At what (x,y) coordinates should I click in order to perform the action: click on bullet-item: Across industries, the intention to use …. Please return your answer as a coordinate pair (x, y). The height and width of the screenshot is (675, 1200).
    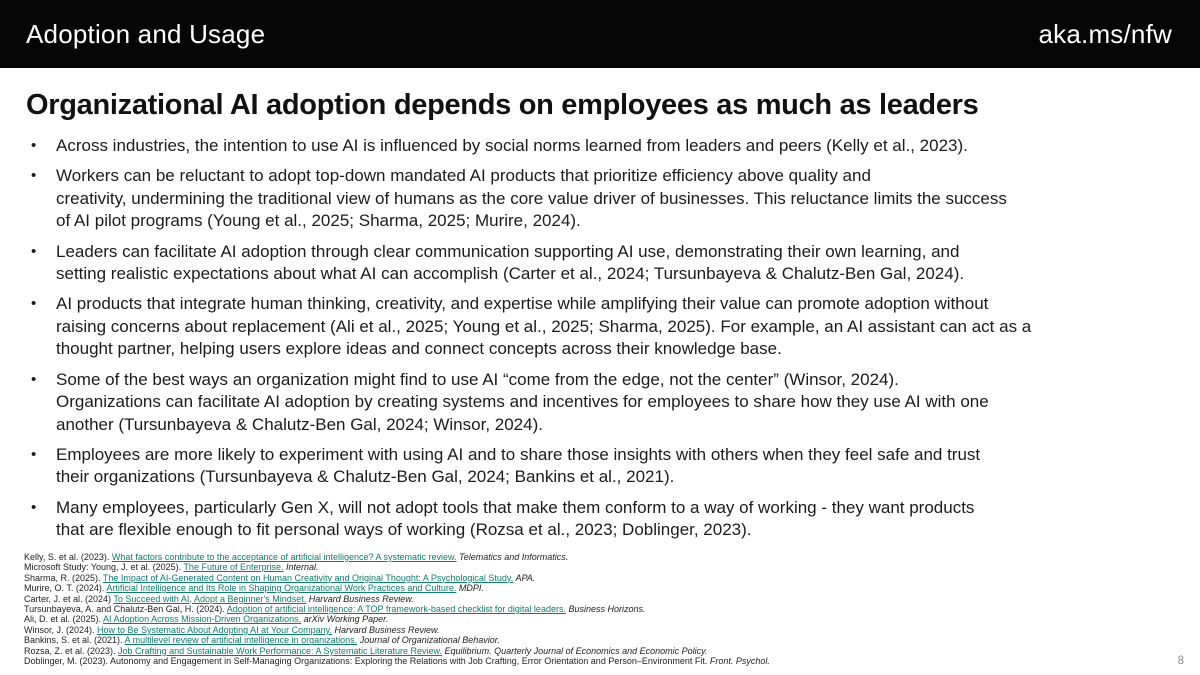
    Looking at the image, I should click on (602, 146).